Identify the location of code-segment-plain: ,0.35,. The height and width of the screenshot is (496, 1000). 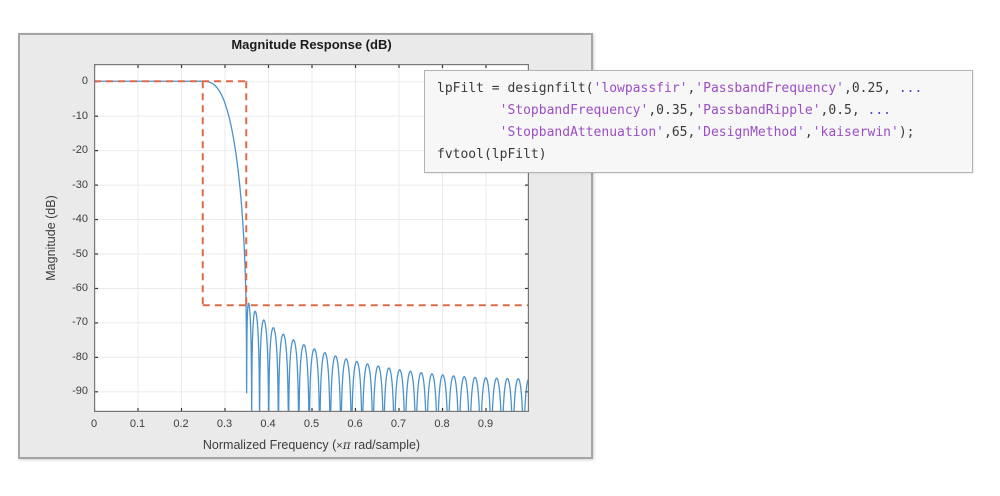
(672, 110).